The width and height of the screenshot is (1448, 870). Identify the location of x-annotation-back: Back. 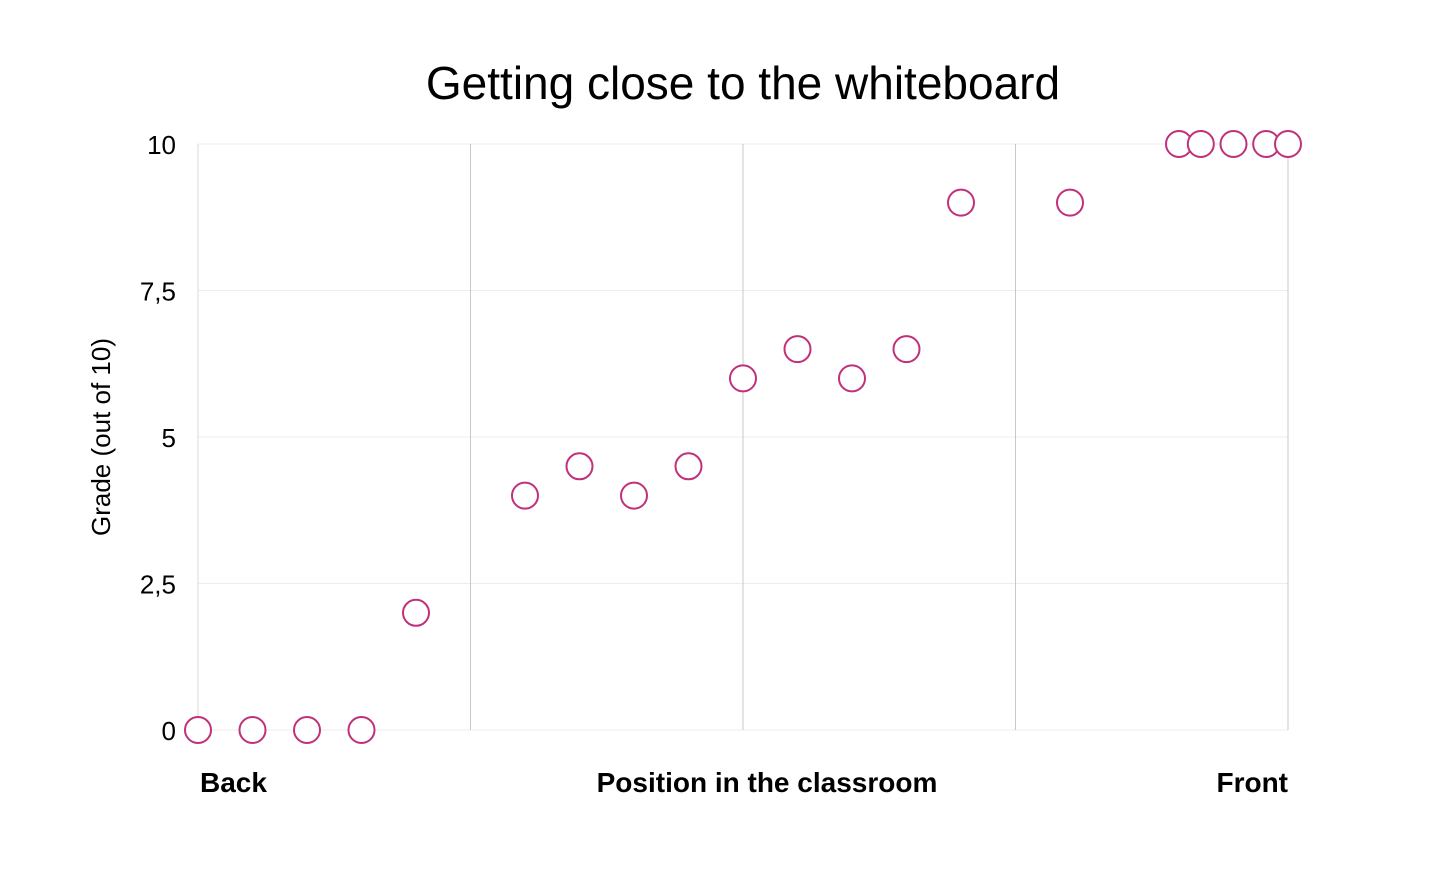
(233, 782).